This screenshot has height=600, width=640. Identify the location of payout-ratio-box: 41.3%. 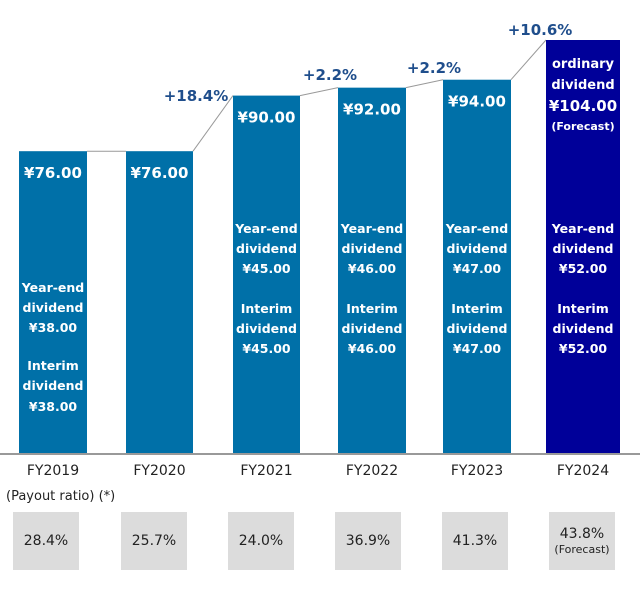
(475, 541).